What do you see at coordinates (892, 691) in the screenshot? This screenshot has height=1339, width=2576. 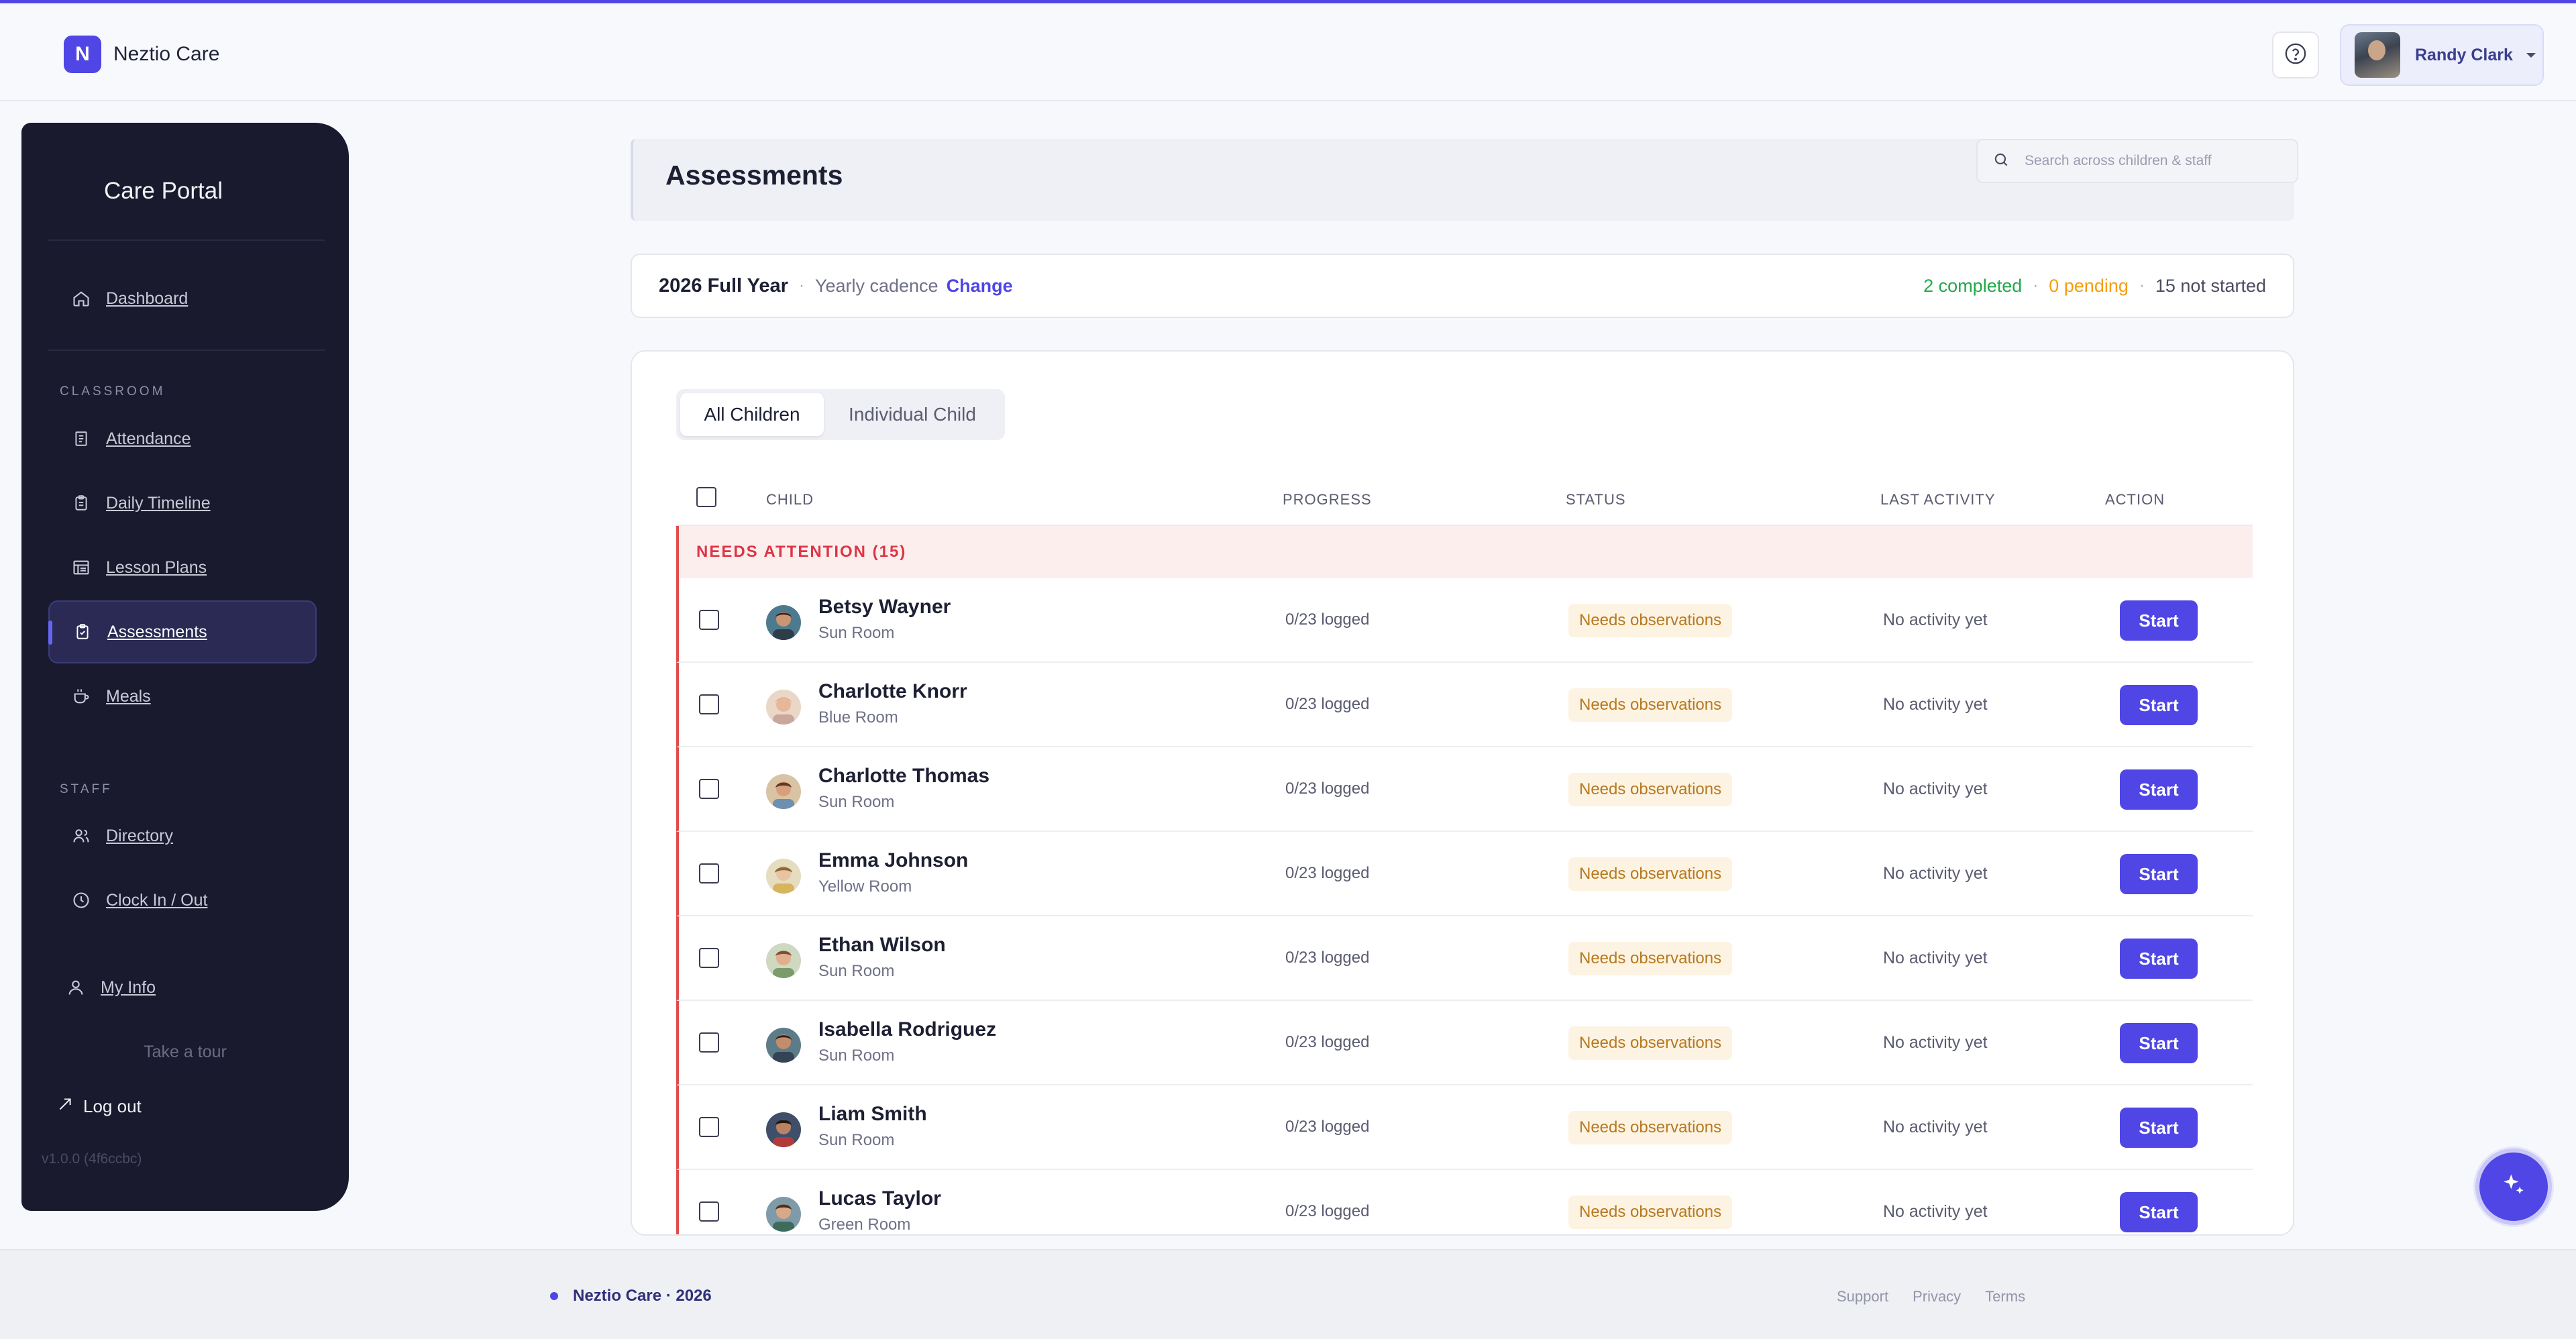 I see `child-name: Charlotte Knorr` at bounding box center [892, 691].